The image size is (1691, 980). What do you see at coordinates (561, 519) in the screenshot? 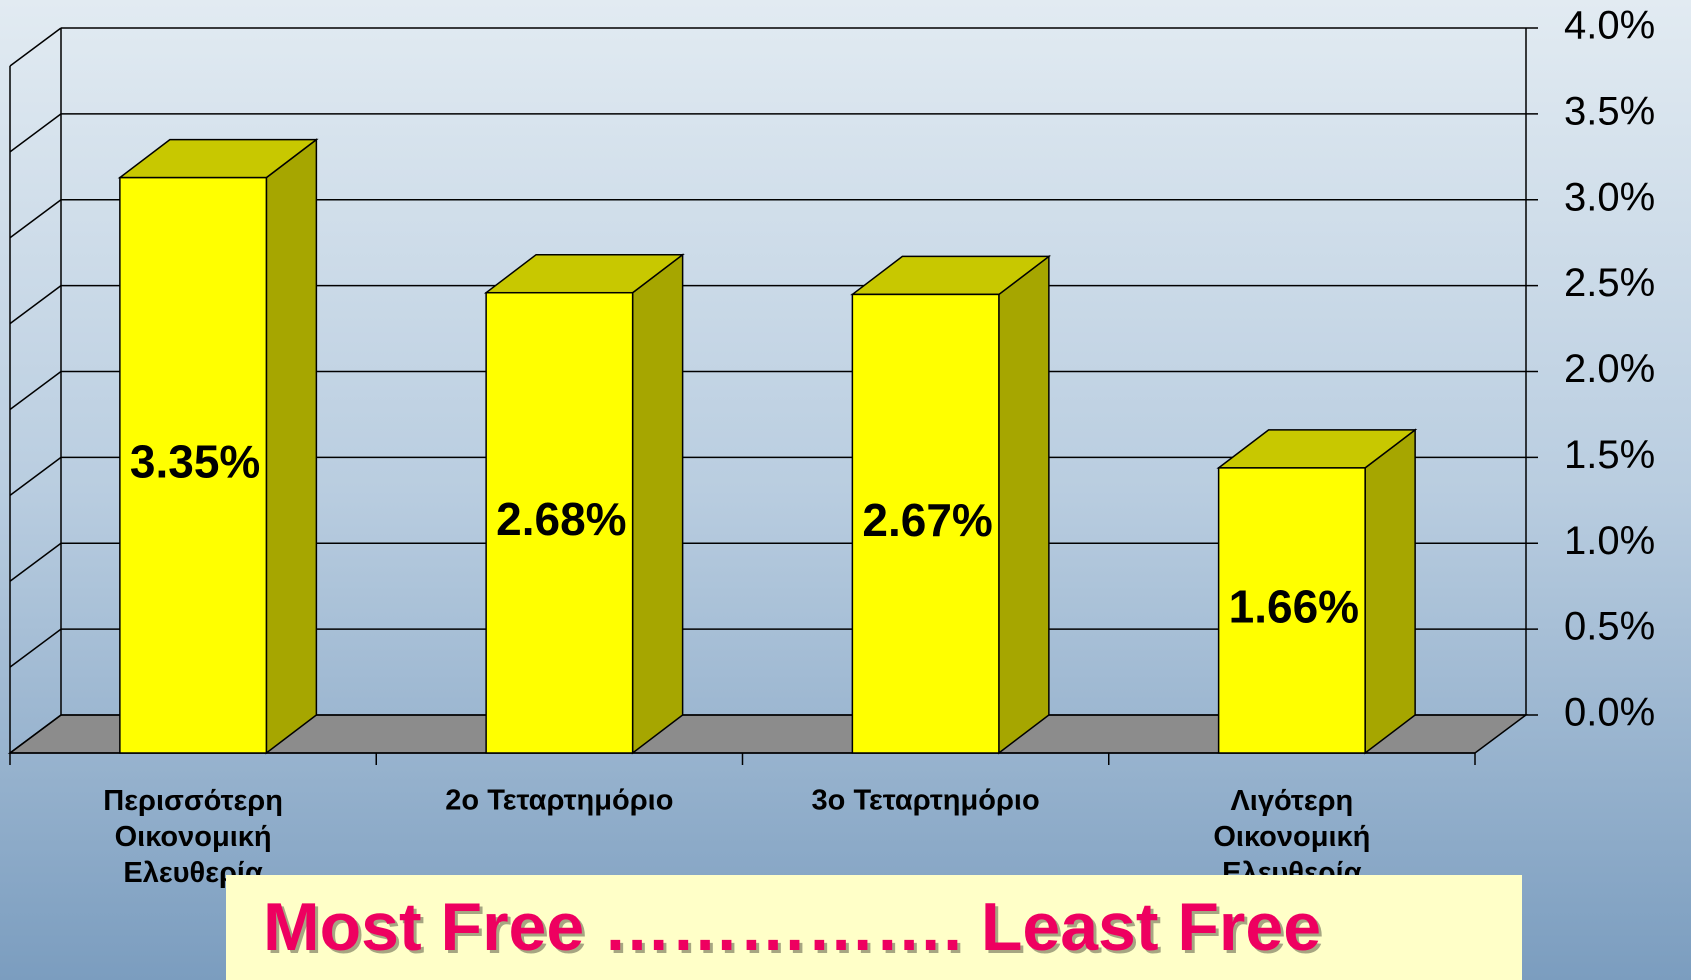
I see `value-label: 2.68%` at bounding box center [561, 519].